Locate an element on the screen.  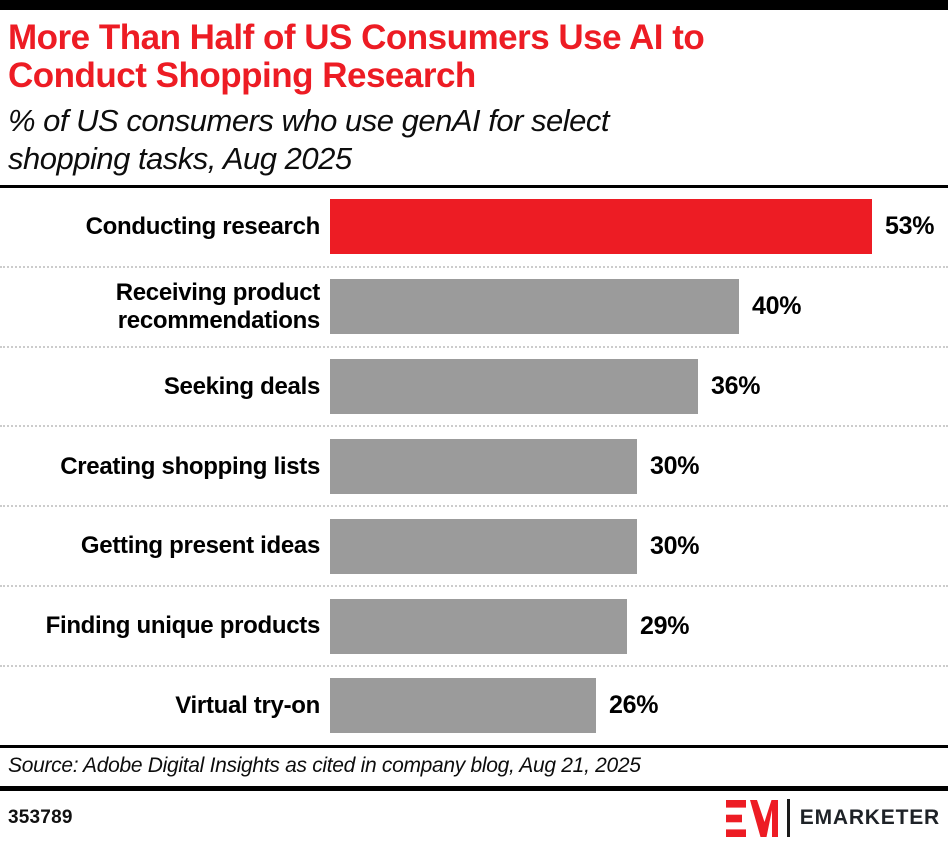
emarketer-wordmark: EMARKETER is located at coordinates (869, 818).